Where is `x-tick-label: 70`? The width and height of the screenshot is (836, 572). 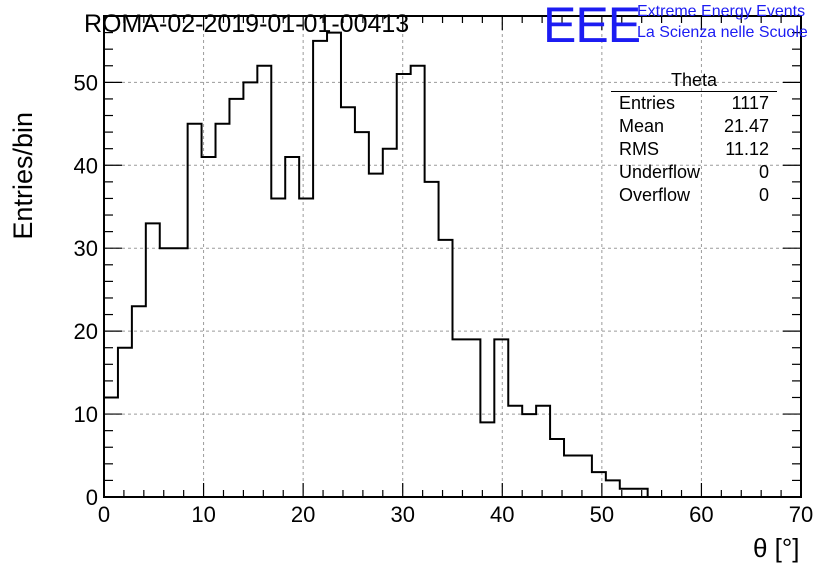
x-tick-label: 70 is located at coordinates (801, 514).